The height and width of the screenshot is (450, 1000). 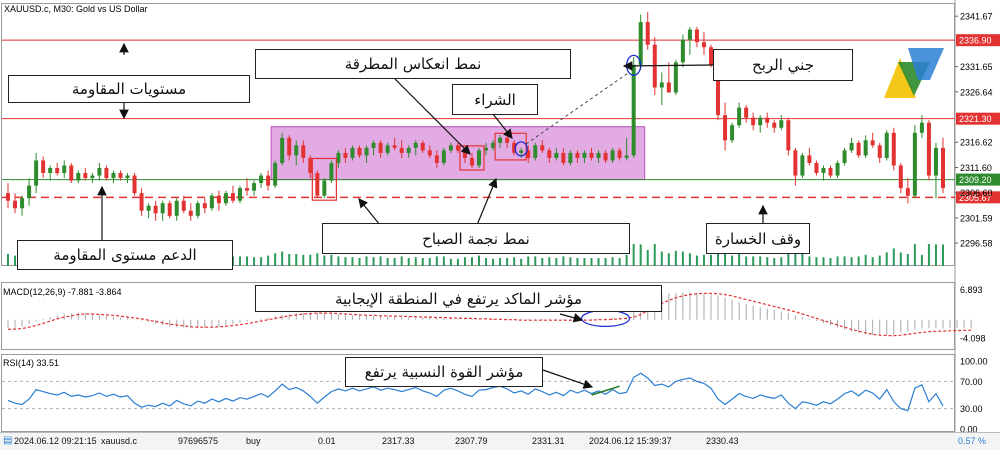 I want to click on rsi-tick-label: 0.00, so click(x=969, y=430).